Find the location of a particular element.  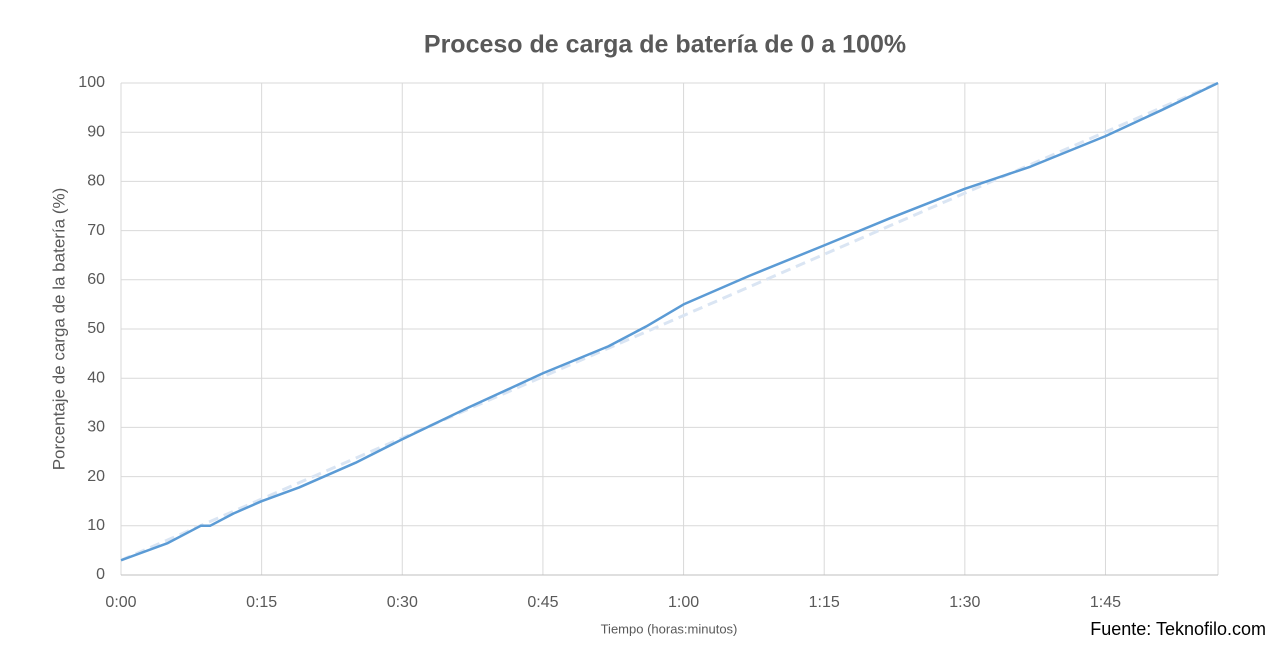

x-axis-title: Tiempo (horas:minutos) is located at coordinates (669, 628).